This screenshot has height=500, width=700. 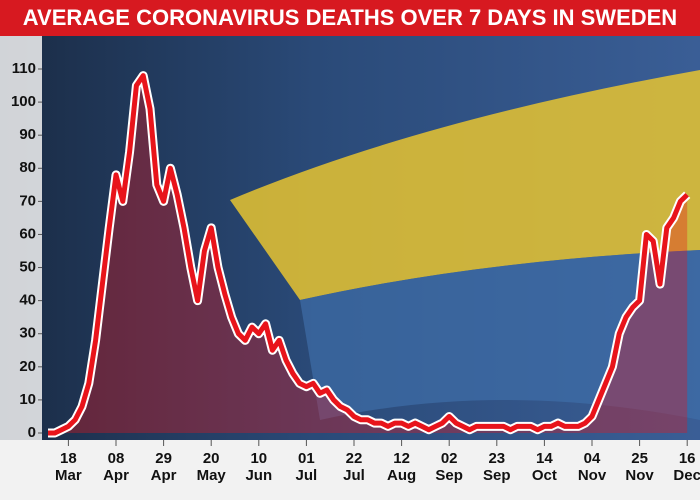 What do you see at coordinates (402, 467) in the screenshot?
I see `x-tick-label: 12 Aug` at bounding box center [402, 467].